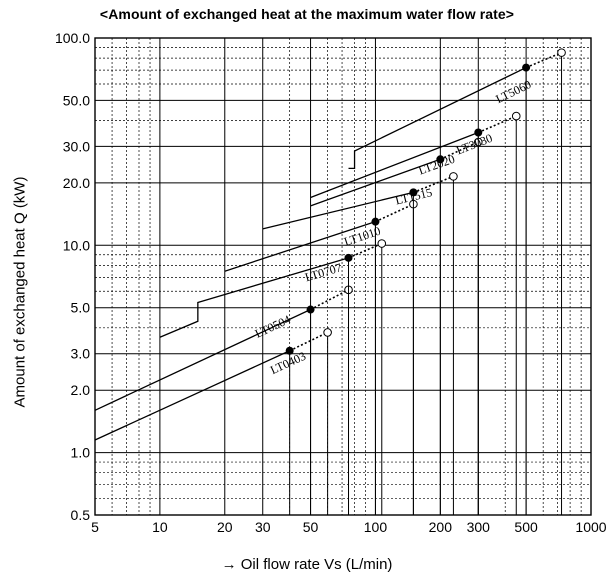  What do you see at coordinates (263, 527) in the screenshot?
I see `x-tick-label: 30` at bounding box center [263, 527].